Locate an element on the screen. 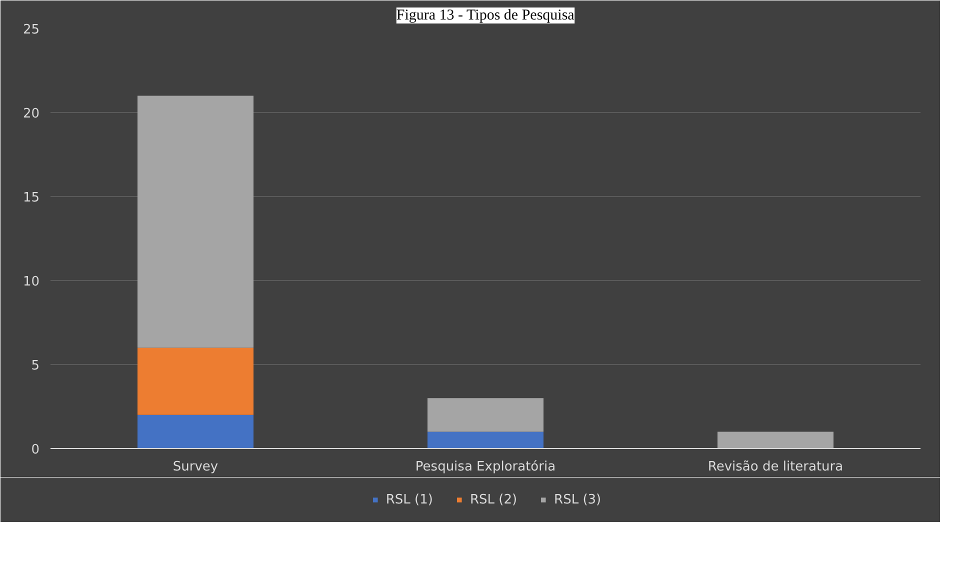  x-tick-label: Pesquisa Exploratória is located at coordinates (485, 467).